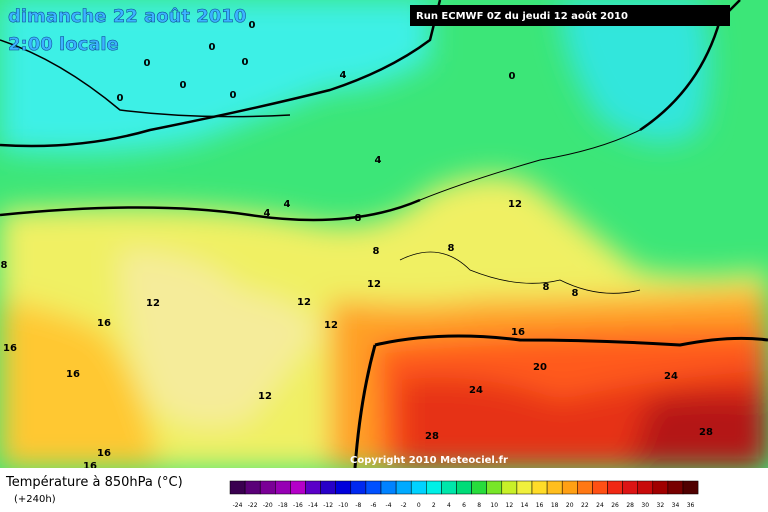 Image resolution: width=768 pixels, height=512 pixels. I want to click on date-title: dimanche 22 août 2010, so click(127, 16).